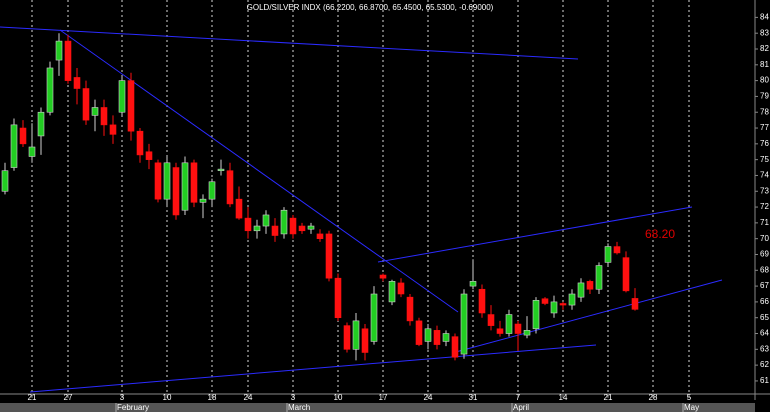 The image size is (770, 412). I want to click on y-tick-label: 61, so click(764, 380).